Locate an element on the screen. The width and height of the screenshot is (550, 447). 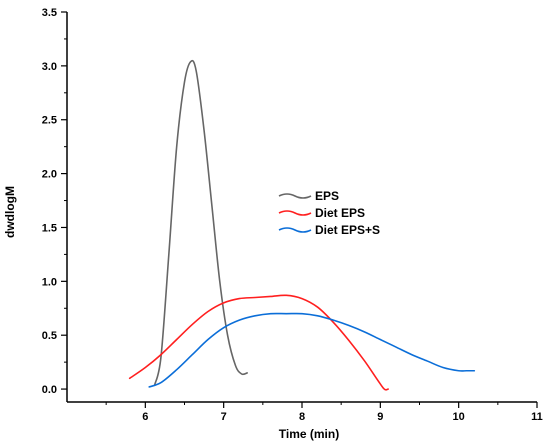
x-tick-label: 7 is located at coordinates (224, 417).